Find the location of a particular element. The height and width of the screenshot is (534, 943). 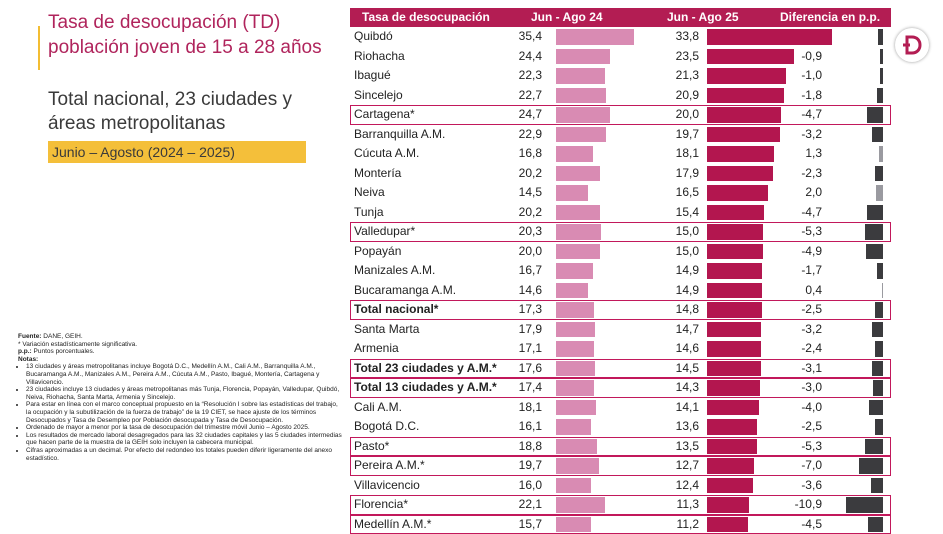

dane-logo-icon is located at coordinates (912, 45).